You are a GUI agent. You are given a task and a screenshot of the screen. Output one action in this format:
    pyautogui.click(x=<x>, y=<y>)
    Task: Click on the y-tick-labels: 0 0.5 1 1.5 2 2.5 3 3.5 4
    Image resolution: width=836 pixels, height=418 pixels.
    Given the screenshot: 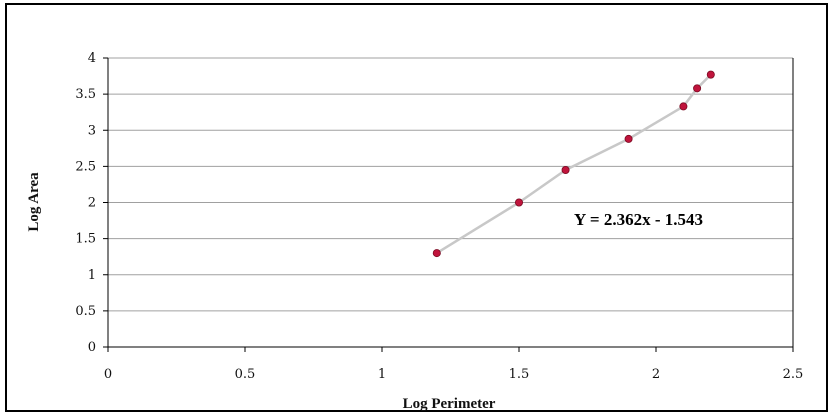 What is the action you would take?
    pyautogui.click(x=85, y=203)
    